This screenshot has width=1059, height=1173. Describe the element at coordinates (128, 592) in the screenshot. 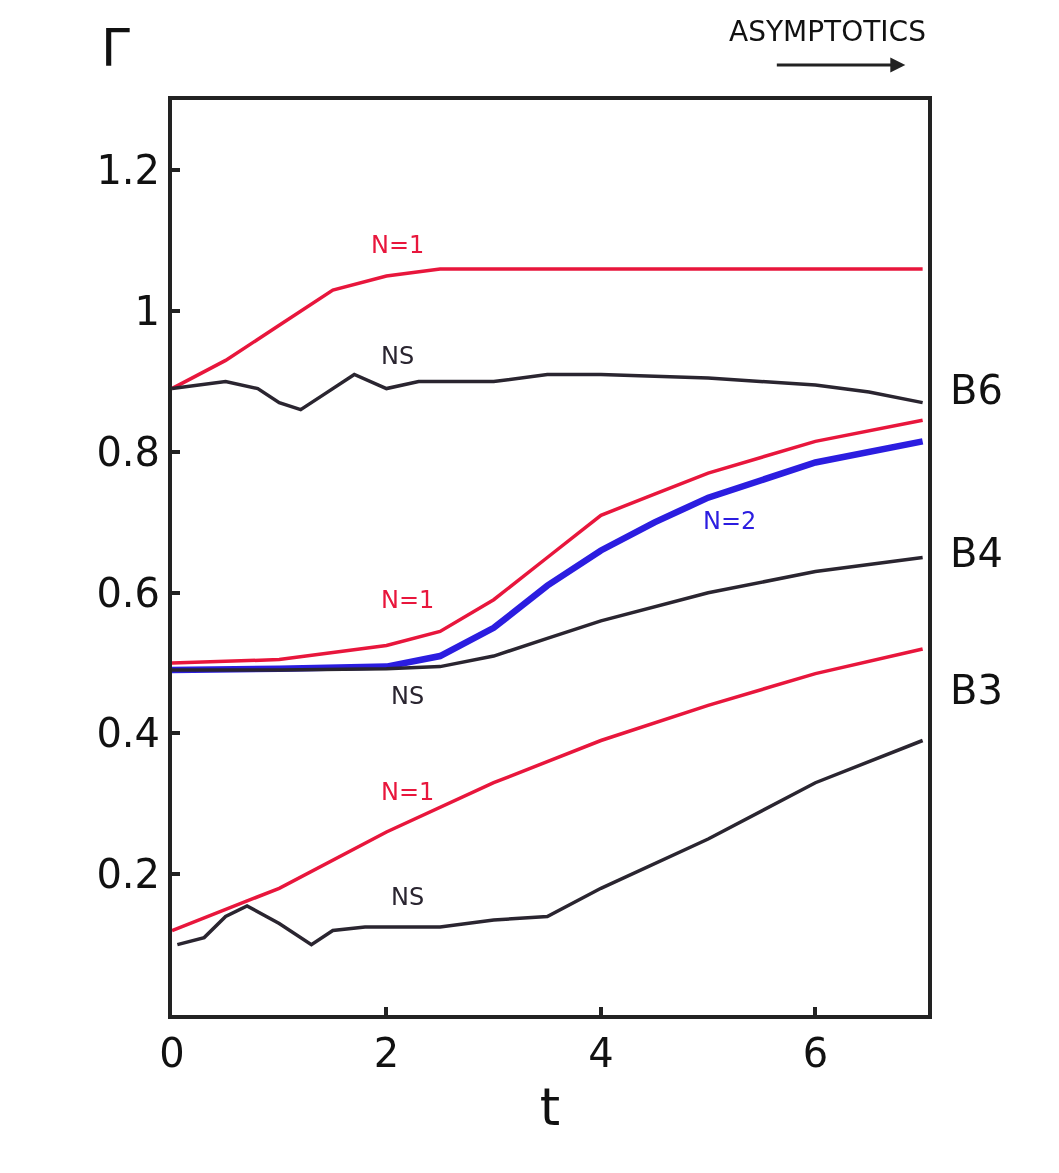

I see `y-tick-label: 0.6` at that location.